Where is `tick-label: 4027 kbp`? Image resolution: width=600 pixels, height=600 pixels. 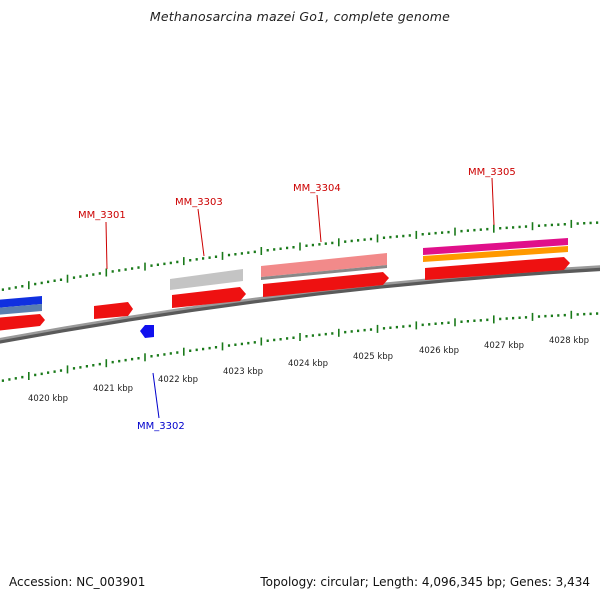 tick-label: 4027 kbp is located at coordinates (504, 346).